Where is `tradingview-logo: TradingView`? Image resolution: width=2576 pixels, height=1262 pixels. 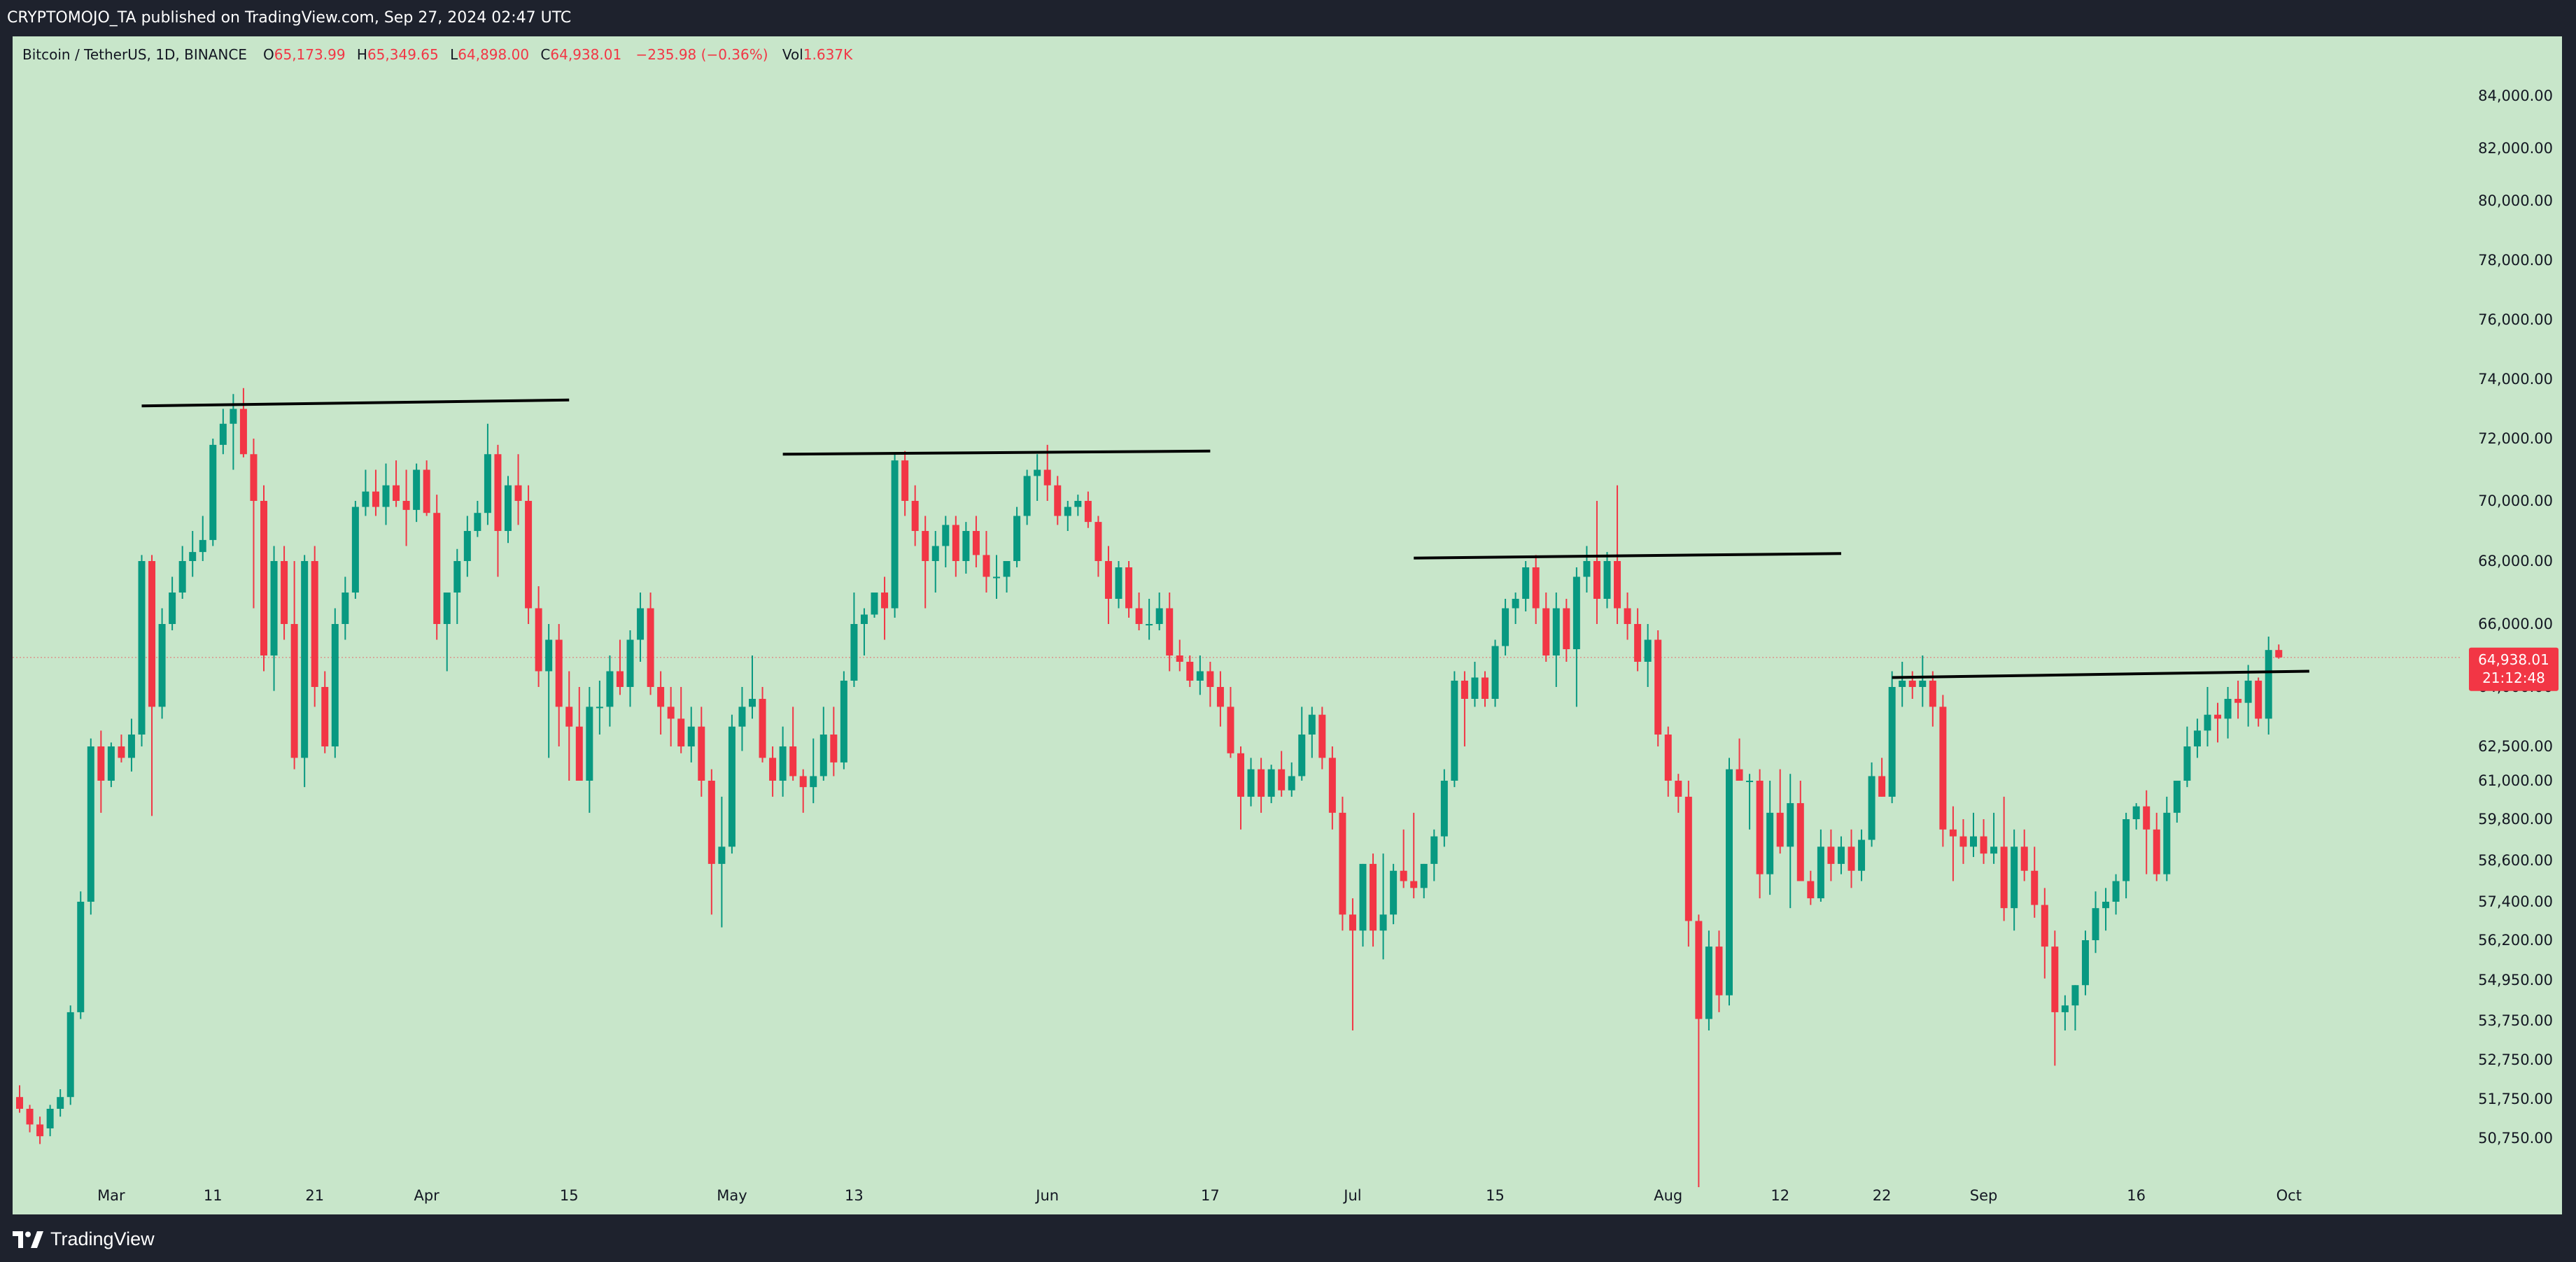 tradingview-logo: TradingView is located at coordinates (84, 1239).